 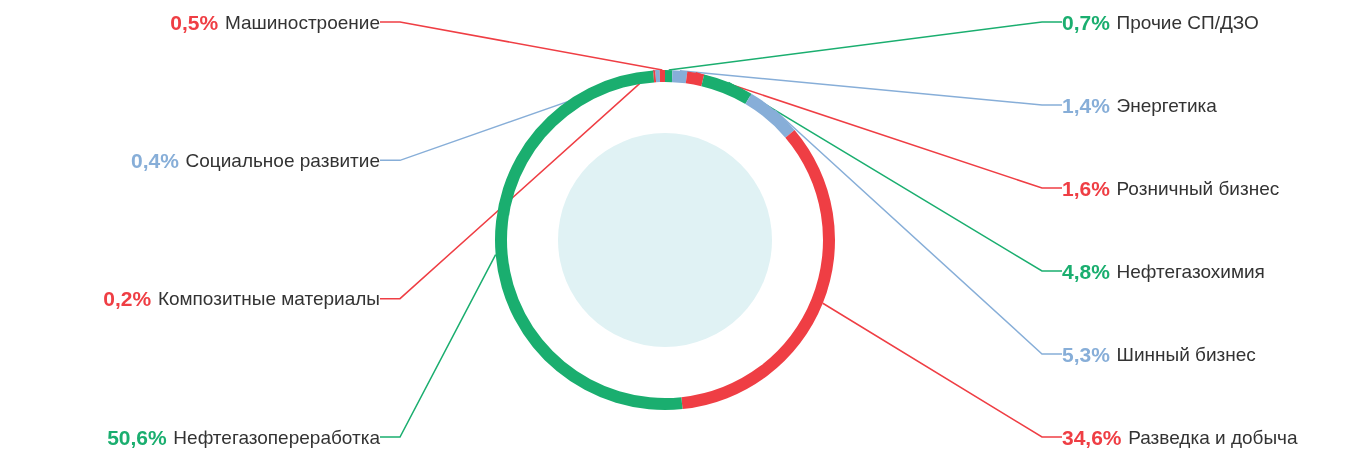 I want to click on data-label: 0,5%, so click(x=194, y=22).